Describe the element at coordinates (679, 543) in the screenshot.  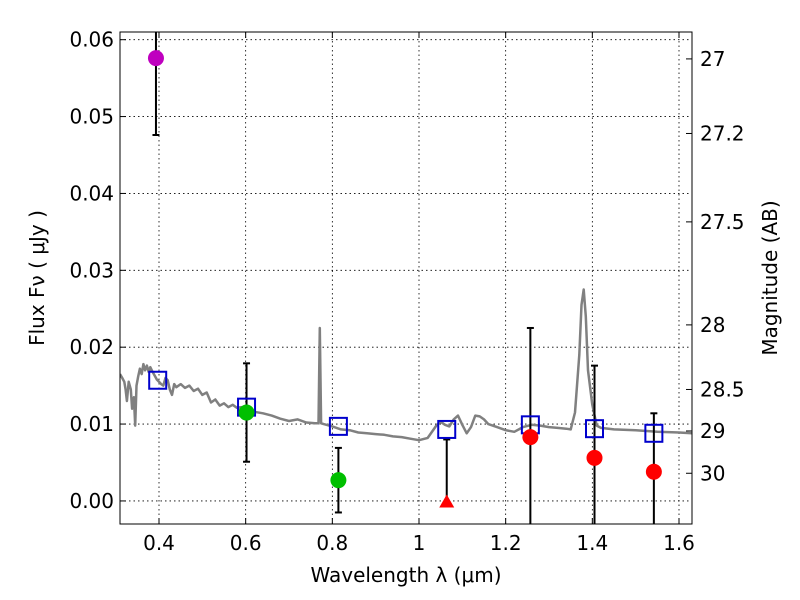
I see `x-tick-label: 1.6` at that location.